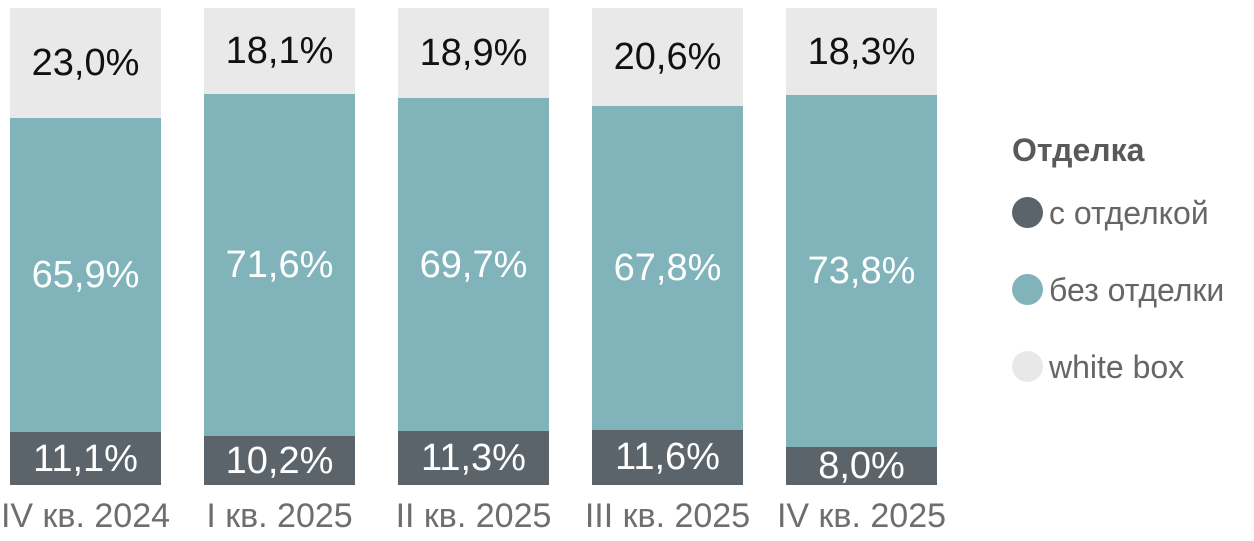 The height and width of the screenshot is (541, 1254). Describe the element at coordinates (1137, 289) in the screenshot. I see `legend-item-label: без отделки` at that location.